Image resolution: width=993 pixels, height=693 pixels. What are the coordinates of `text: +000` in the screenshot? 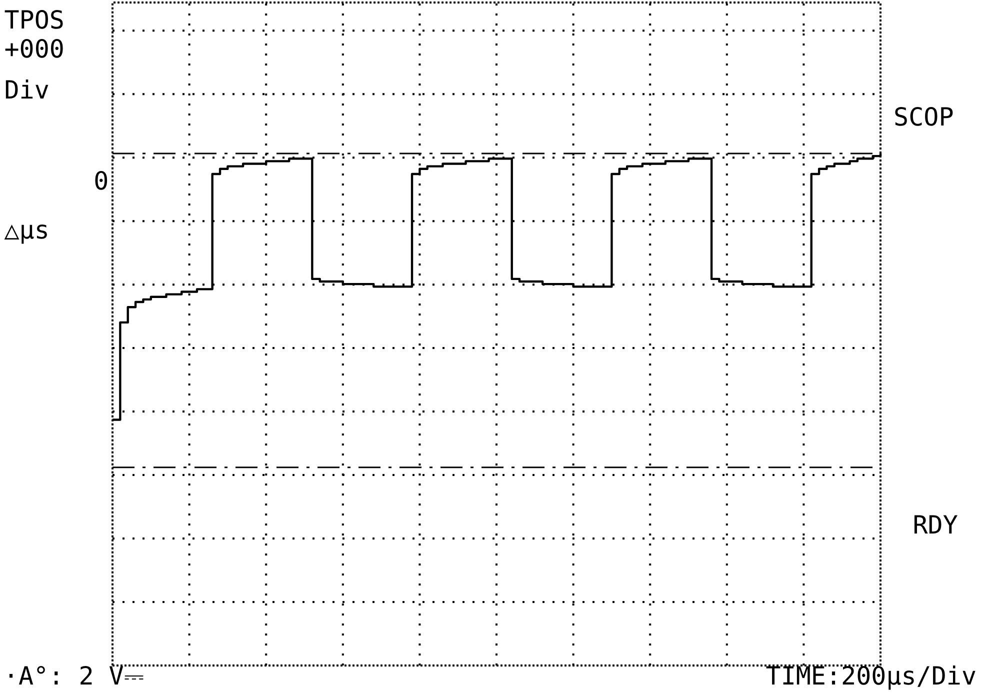 It's located at (34, 49).